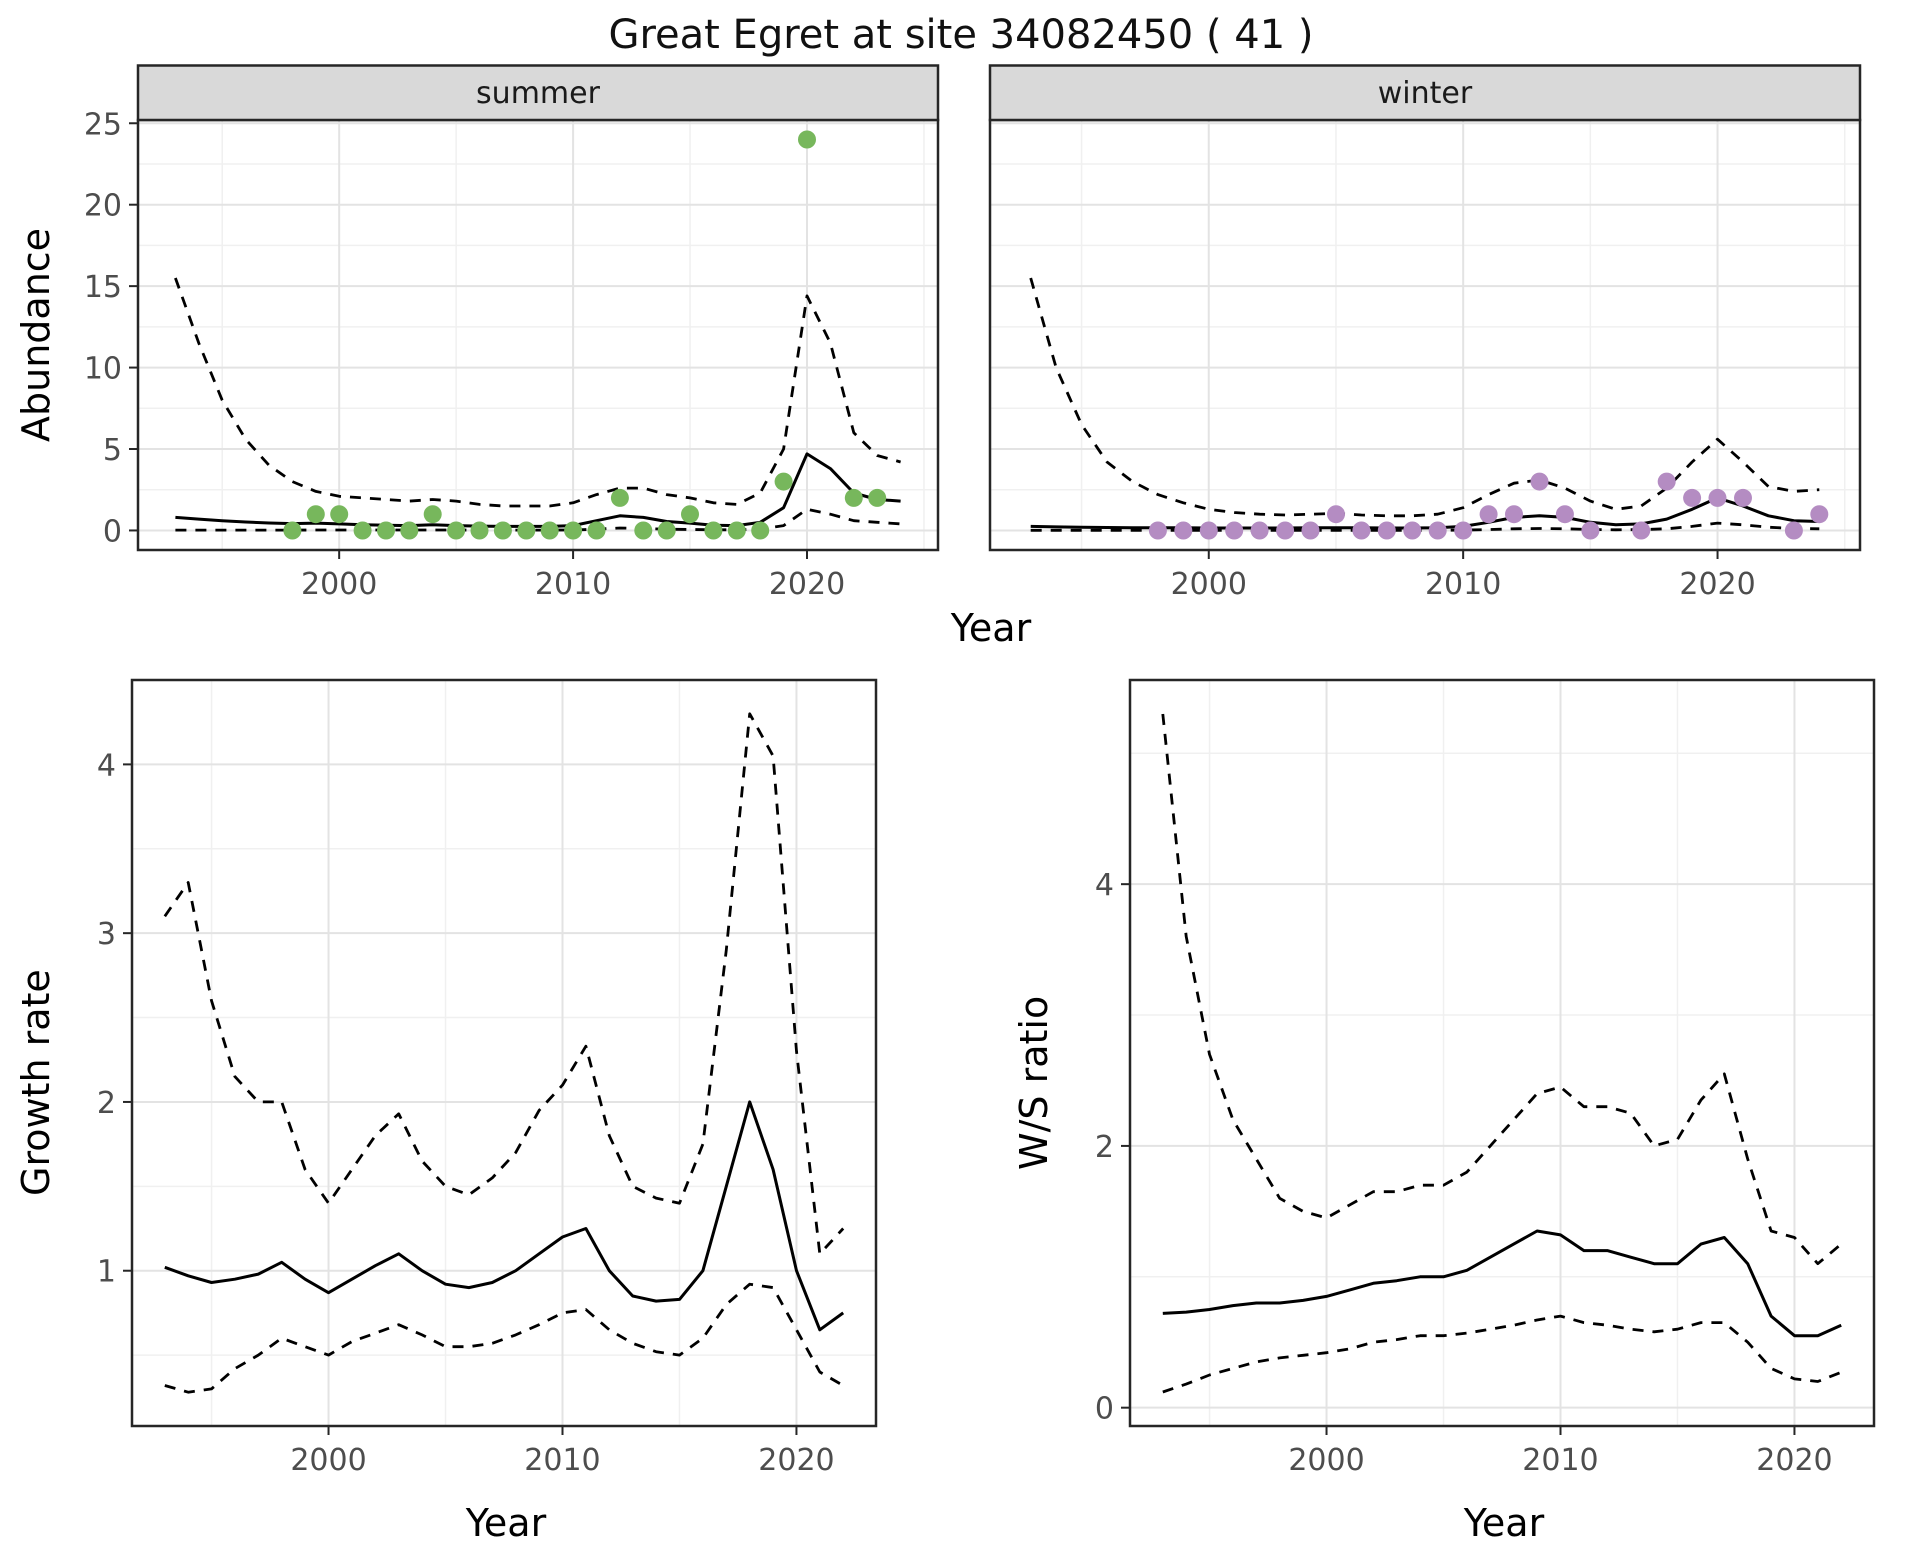 This screenshot has width=1920, height=1560. I want to click on year-axis-label-ws: Year, so click(1504, 1523).